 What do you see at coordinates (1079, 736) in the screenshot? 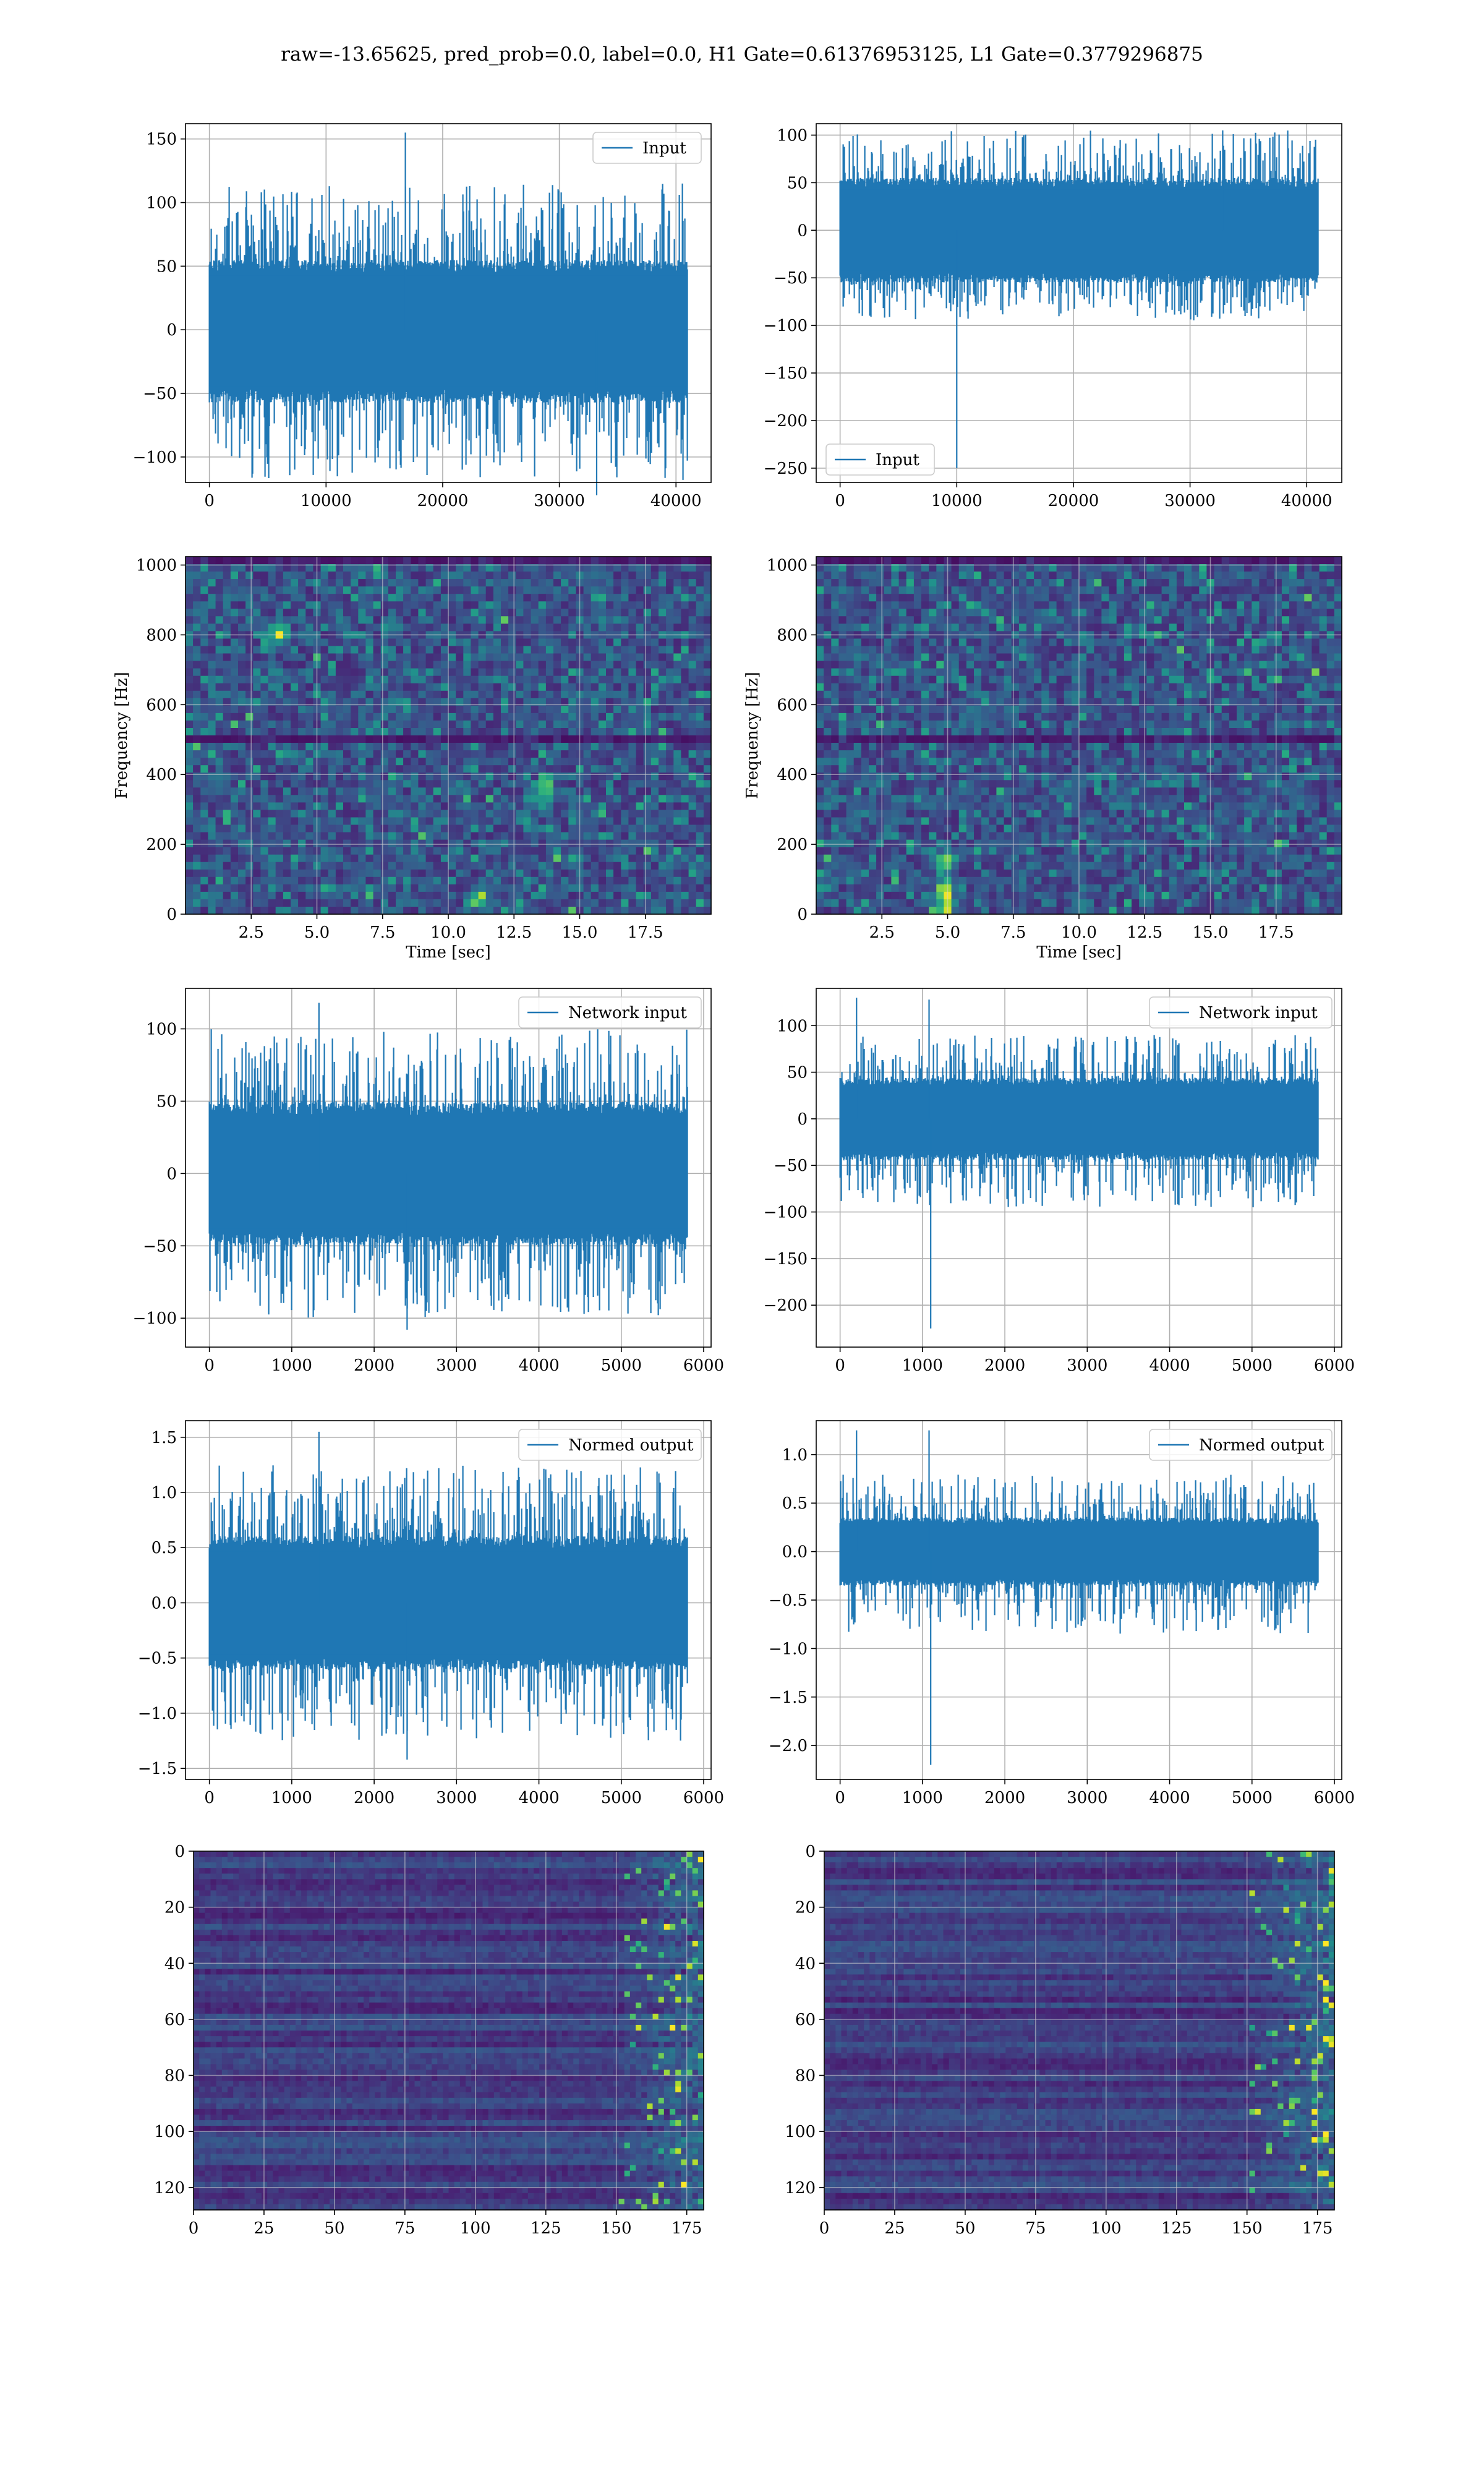
I see `heatmap-cells` at bounding box center [1079, 736].